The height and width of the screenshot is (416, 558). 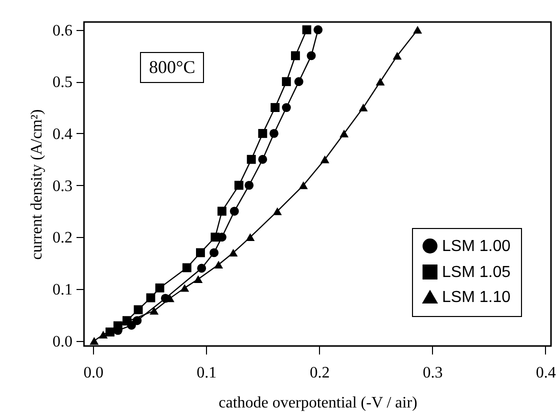 I want to click on note-box: 800°C, so click(x=172, y=67).